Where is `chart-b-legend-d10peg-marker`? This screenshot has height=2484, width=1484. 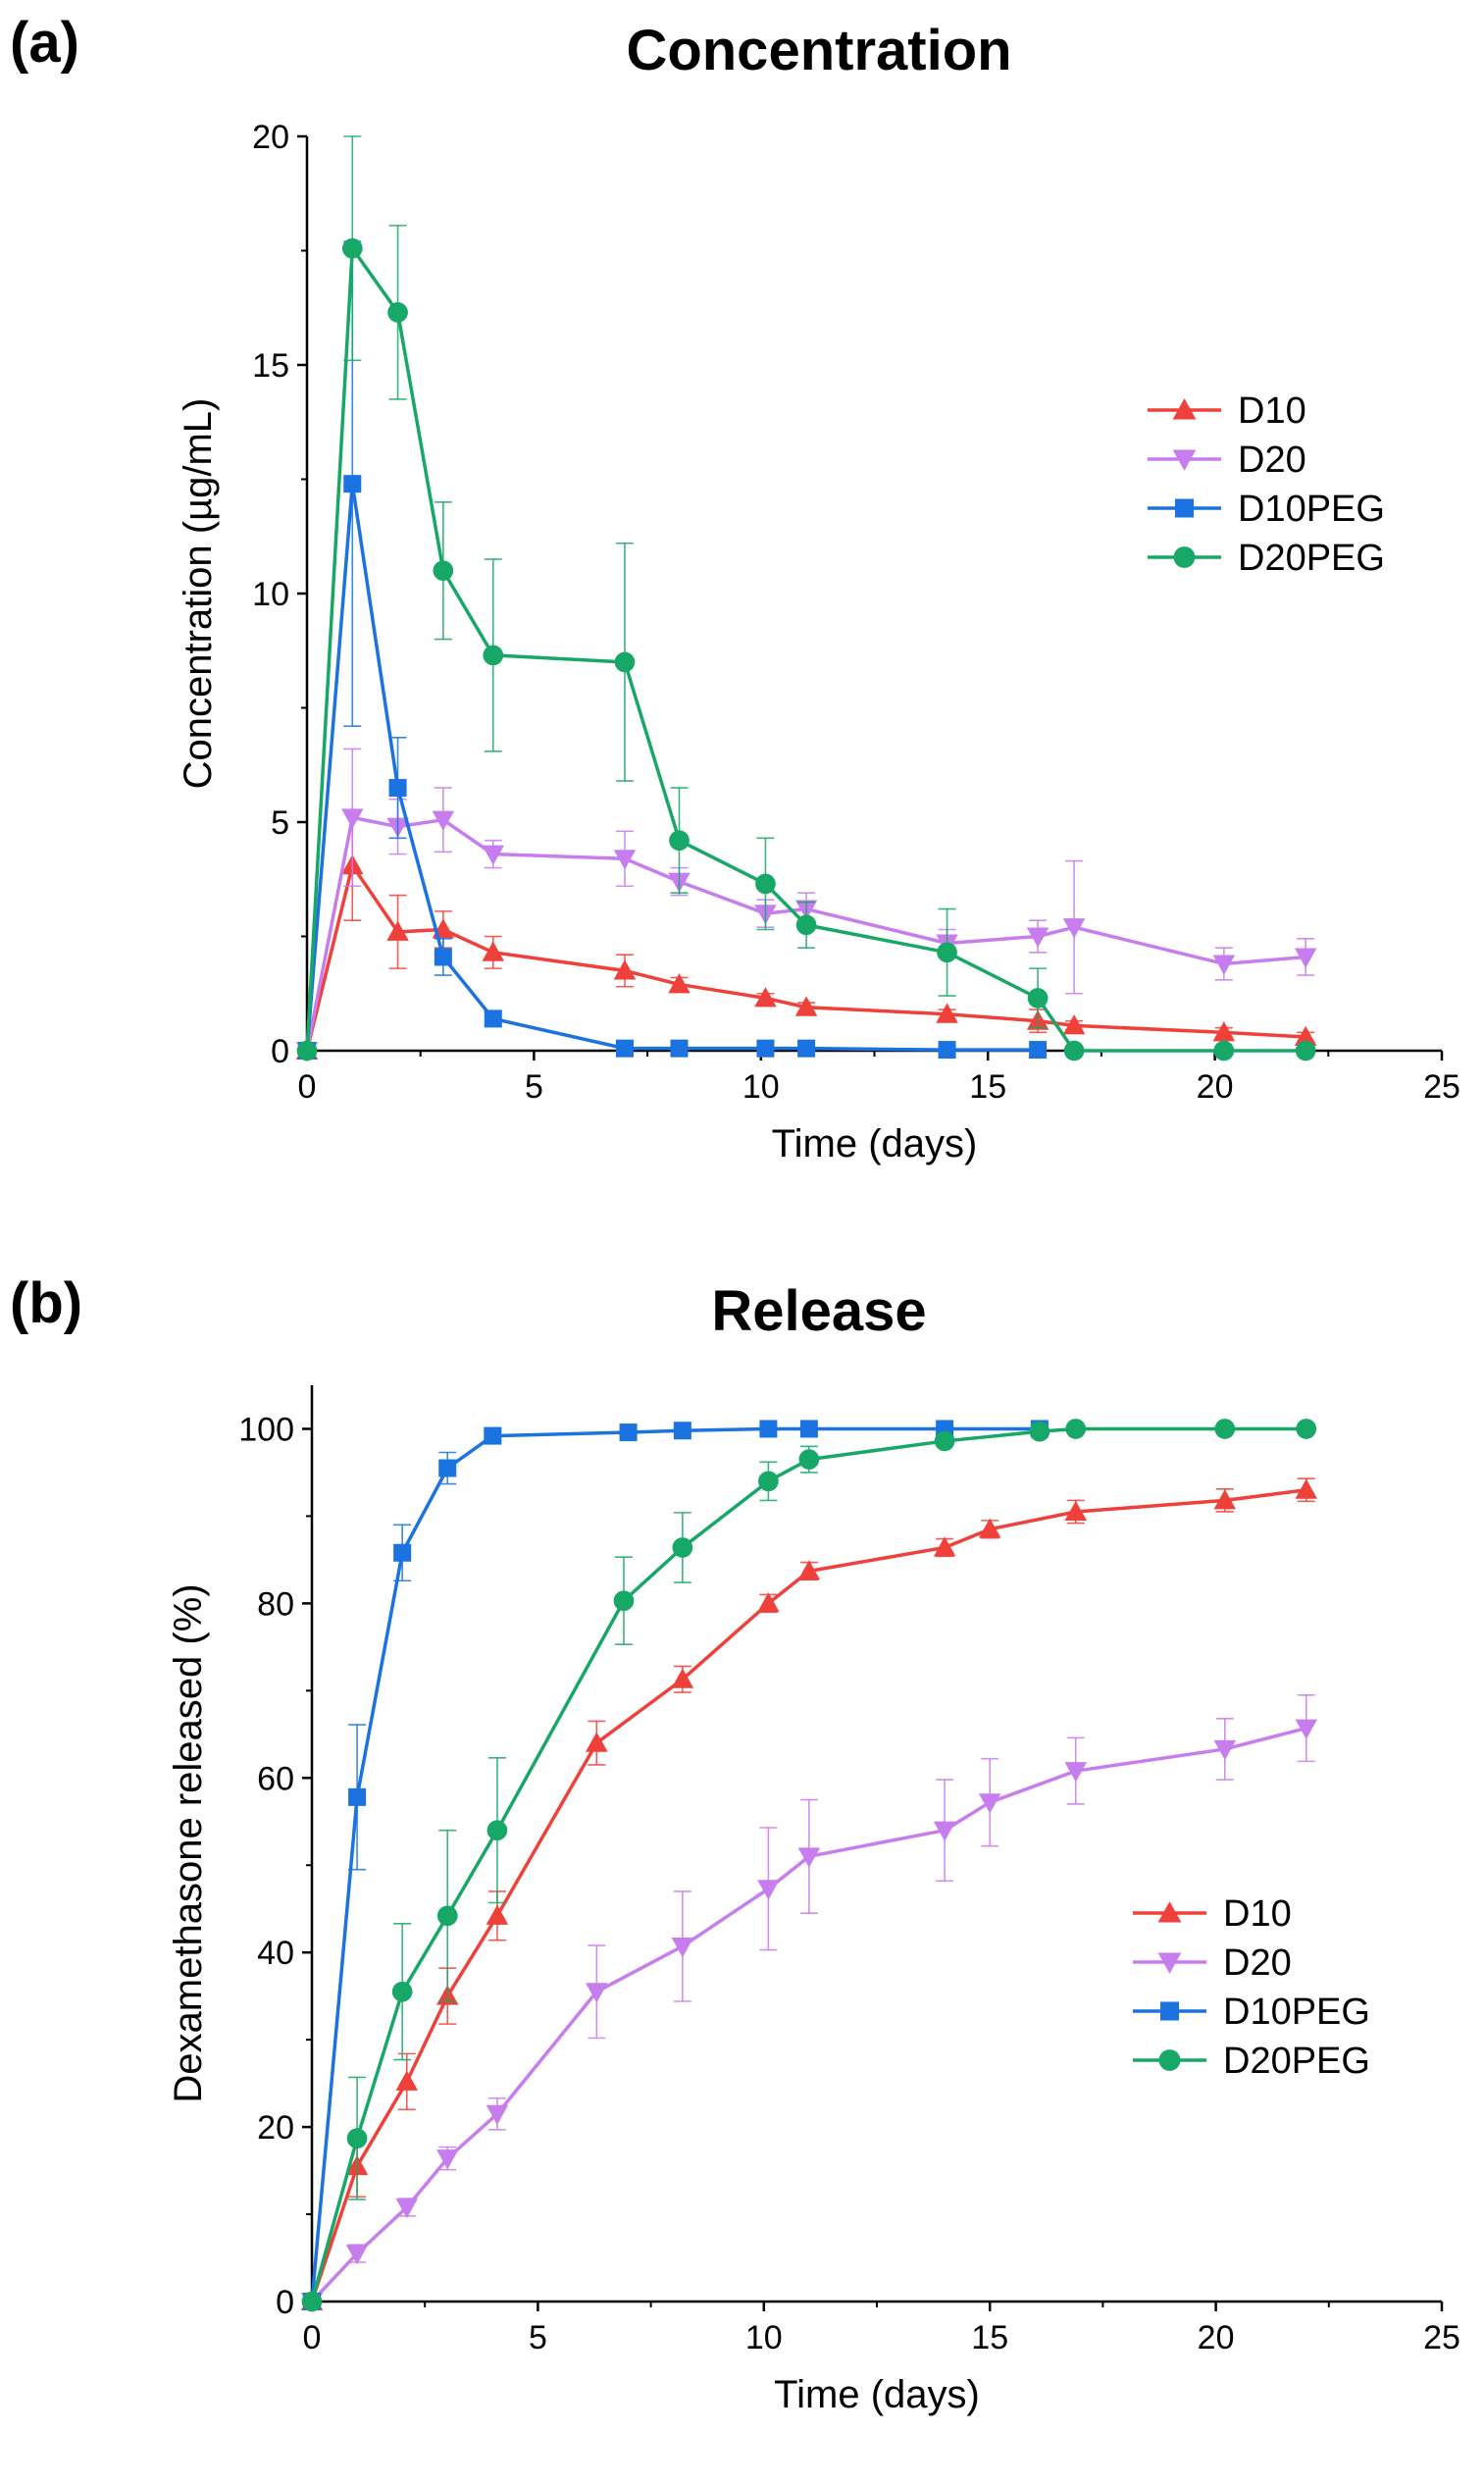
chart-b-legend-d10peg-marker is located at coordinates (1169, 2011).